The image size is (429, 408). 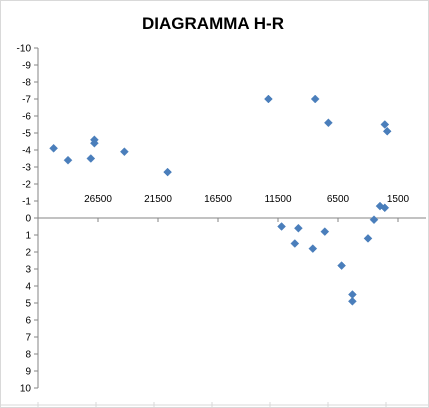 I want to click on x-tick-label: 21500, so click(x=158, y=199).